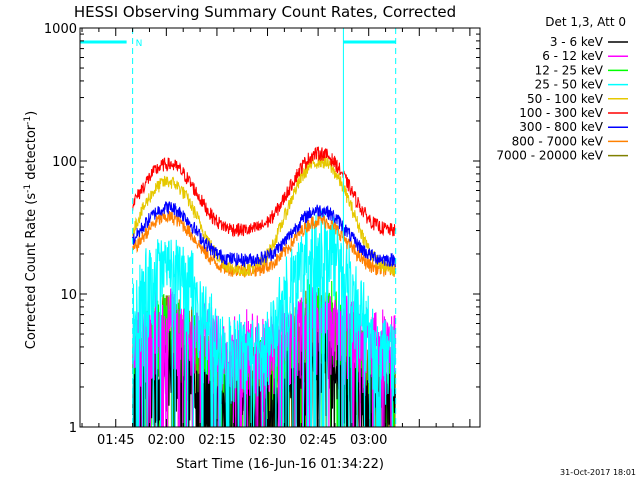 This screenshot has height=480, width=640. Describe the element at coordinates (216, 440) in the screenshot. I see `x-tick-label: 02:15` at that location.